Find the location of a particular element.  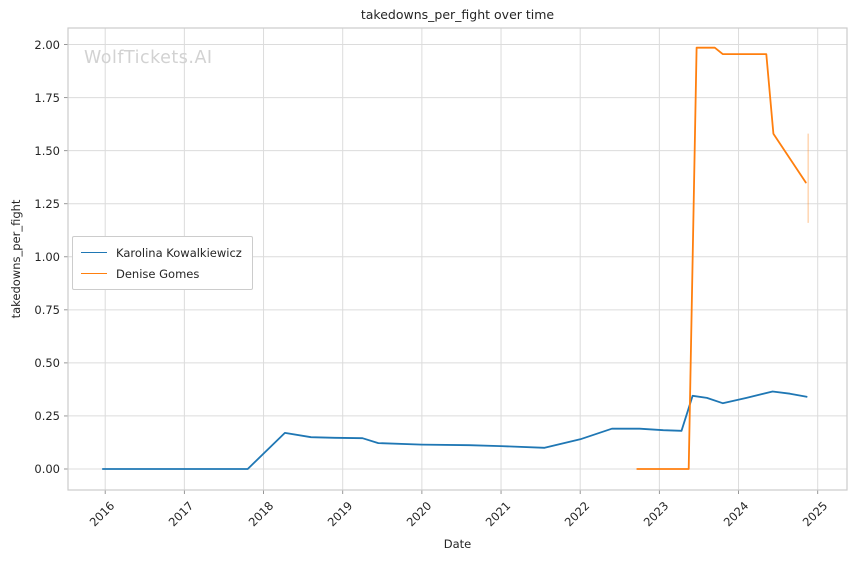

legend-item: Denise Gomes is located at coordinates (161, 273).